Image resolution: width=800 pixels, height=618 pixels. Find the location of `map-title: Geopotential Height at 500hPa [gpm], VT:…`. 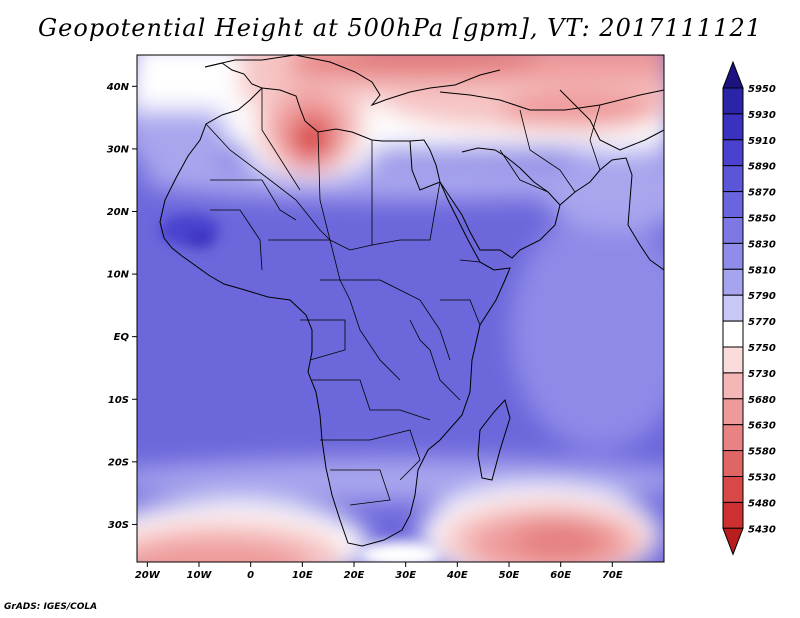

map-title: Geopotential Height at 500hPa [gpm], VT:… is located at coordinates (400, 28).